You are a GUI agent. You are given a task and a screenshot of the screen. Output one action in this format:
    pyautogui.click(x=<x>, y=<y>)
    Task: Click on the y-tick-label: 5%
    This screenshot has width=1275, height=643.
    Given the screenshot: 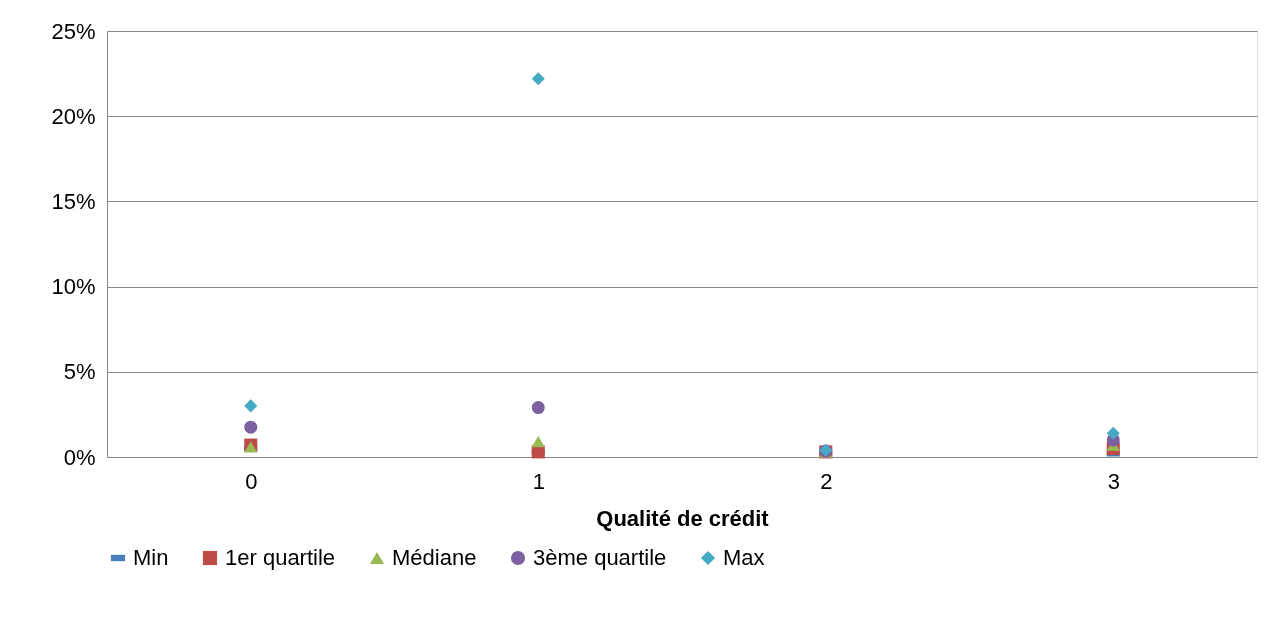 What is the action you would take?
    pyautogui.click(x=79, y=372)
    